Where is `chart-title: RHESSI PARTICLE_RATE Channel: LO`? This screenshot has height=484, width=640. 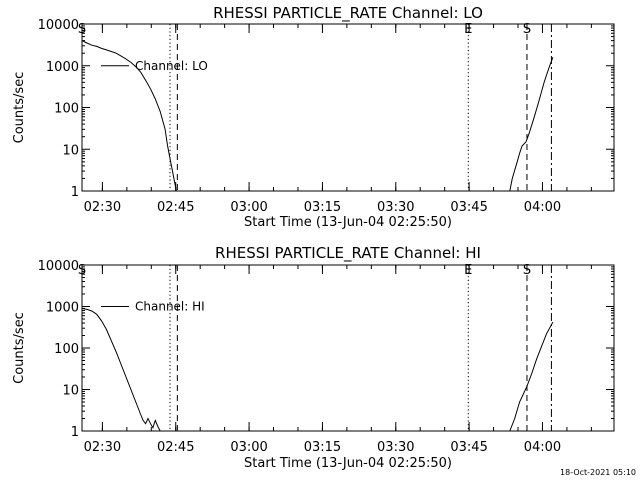 chart-title: RHESSI PARTICLE_RATE Channel: LO is located at coordinates (348, 13).